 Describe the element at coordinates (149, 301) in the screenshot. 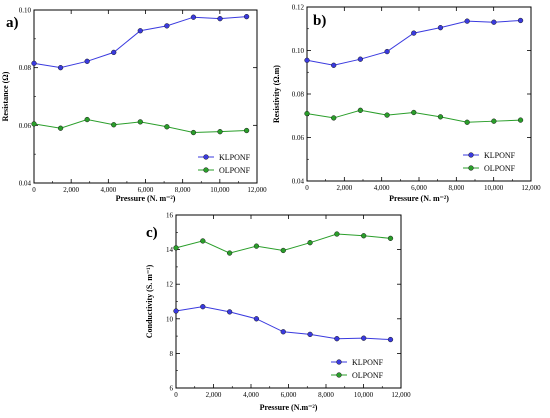

I see `y-axis-label: Conductivity (S. m⁻¹)` at that location.